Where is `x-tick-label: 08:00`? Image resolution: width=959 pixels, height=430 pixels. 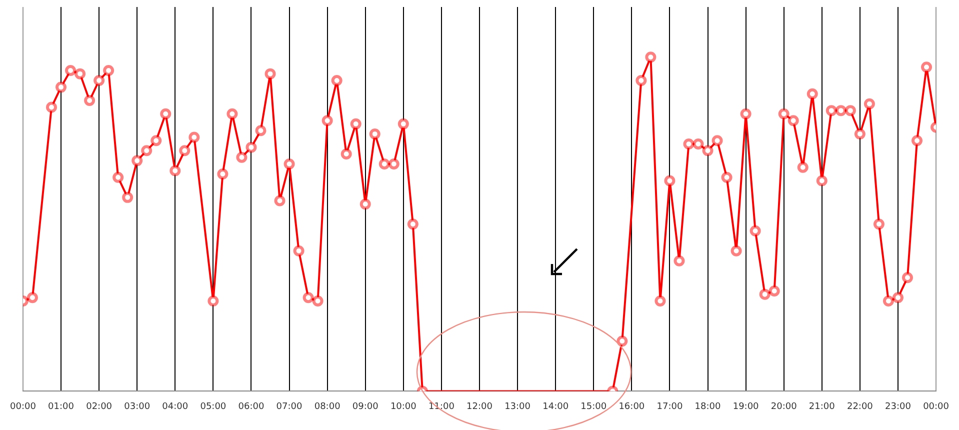 x-tick-label: 08:00 is located at coordinates (327, 407).